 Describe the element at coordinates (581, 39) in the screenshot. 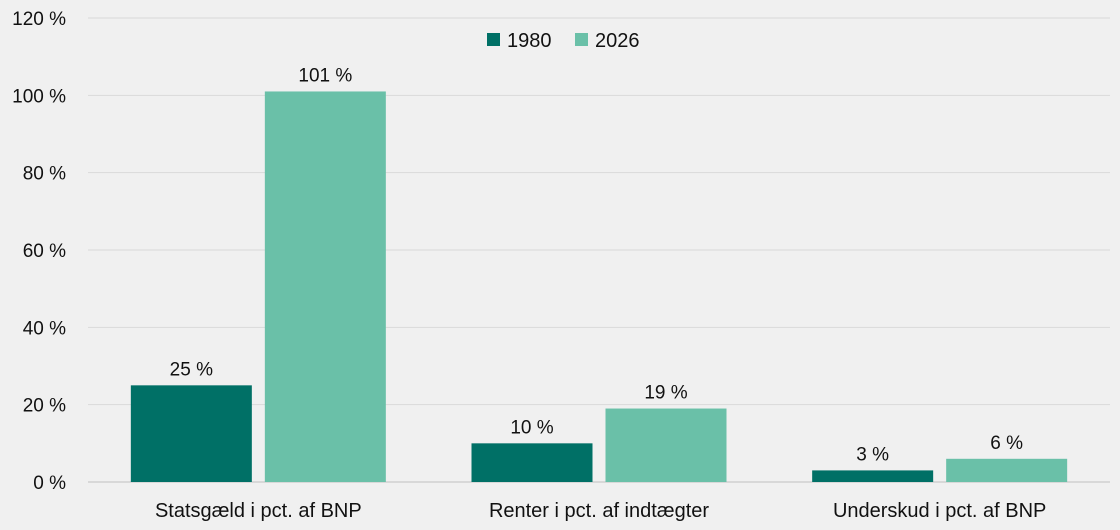

I see `legend-swatch-2026` at that location.